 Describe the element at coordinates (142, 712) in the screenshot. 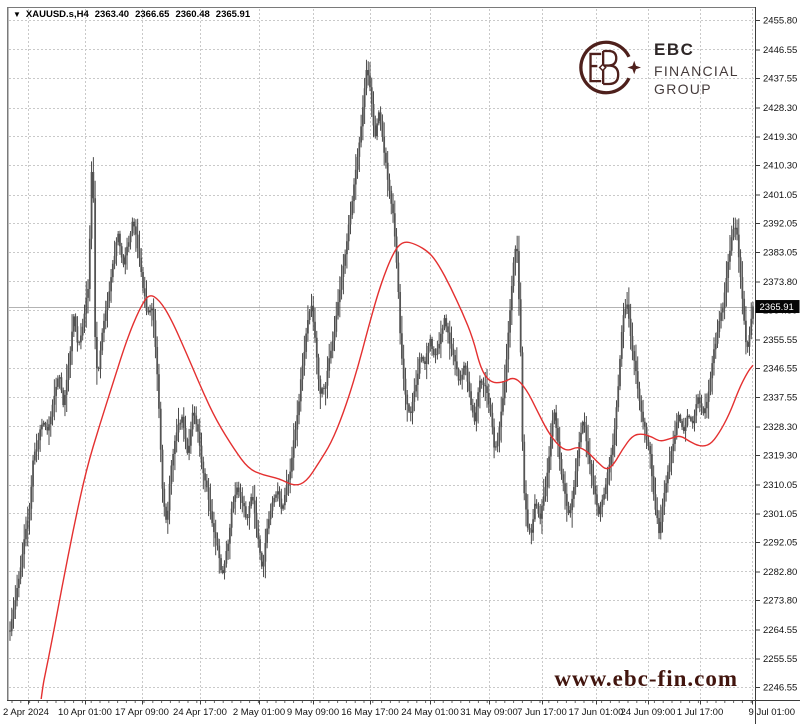

I see `x-axis-label: 17 Apr 09:00` at that location.